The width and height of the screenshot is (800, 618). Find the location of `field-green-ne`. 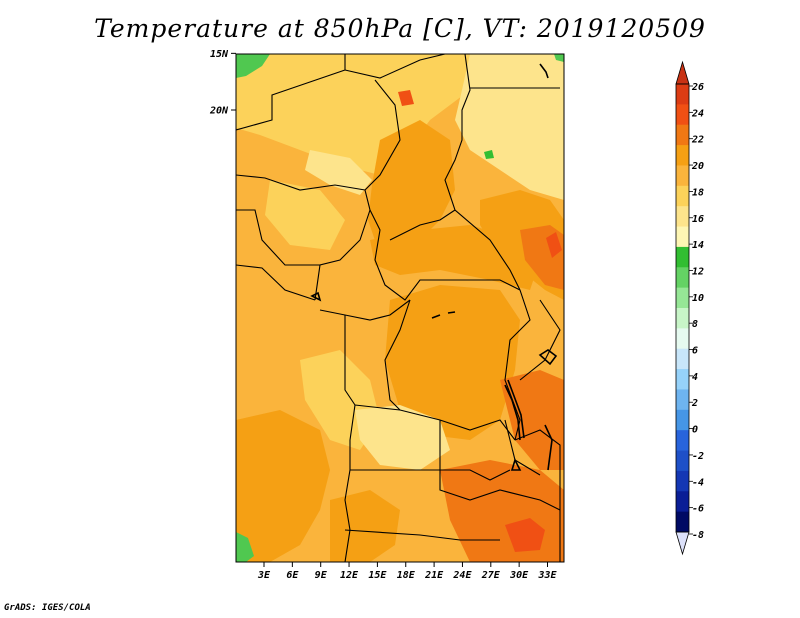

field-green-ne is located at coordinates (559, 58).